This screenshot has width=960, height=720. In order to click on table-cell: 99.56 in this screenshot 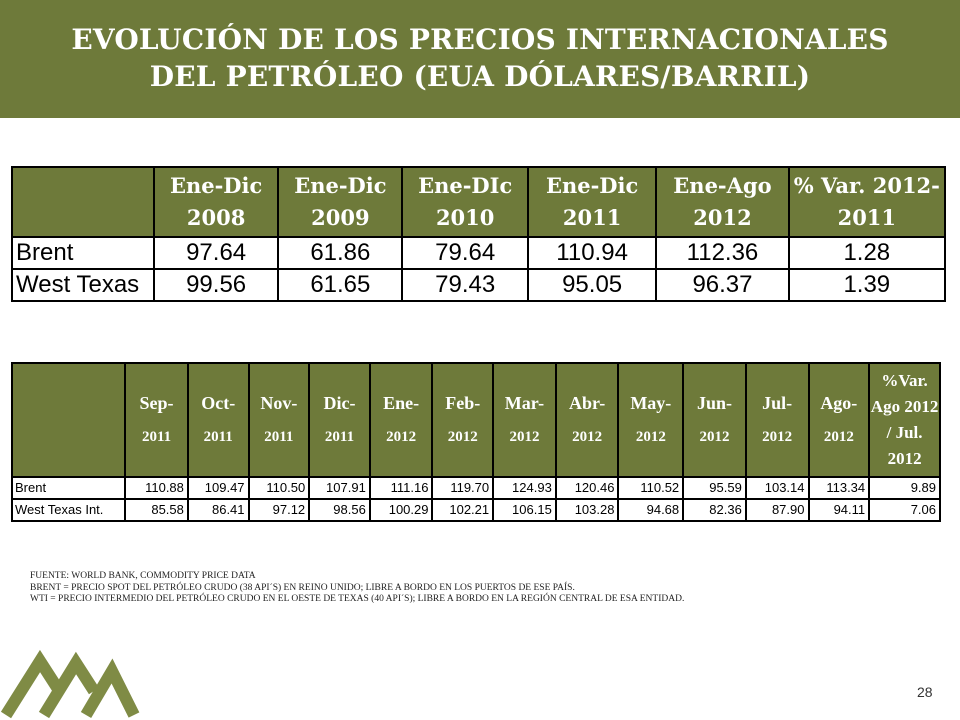, I will do `click(216, 285)`.